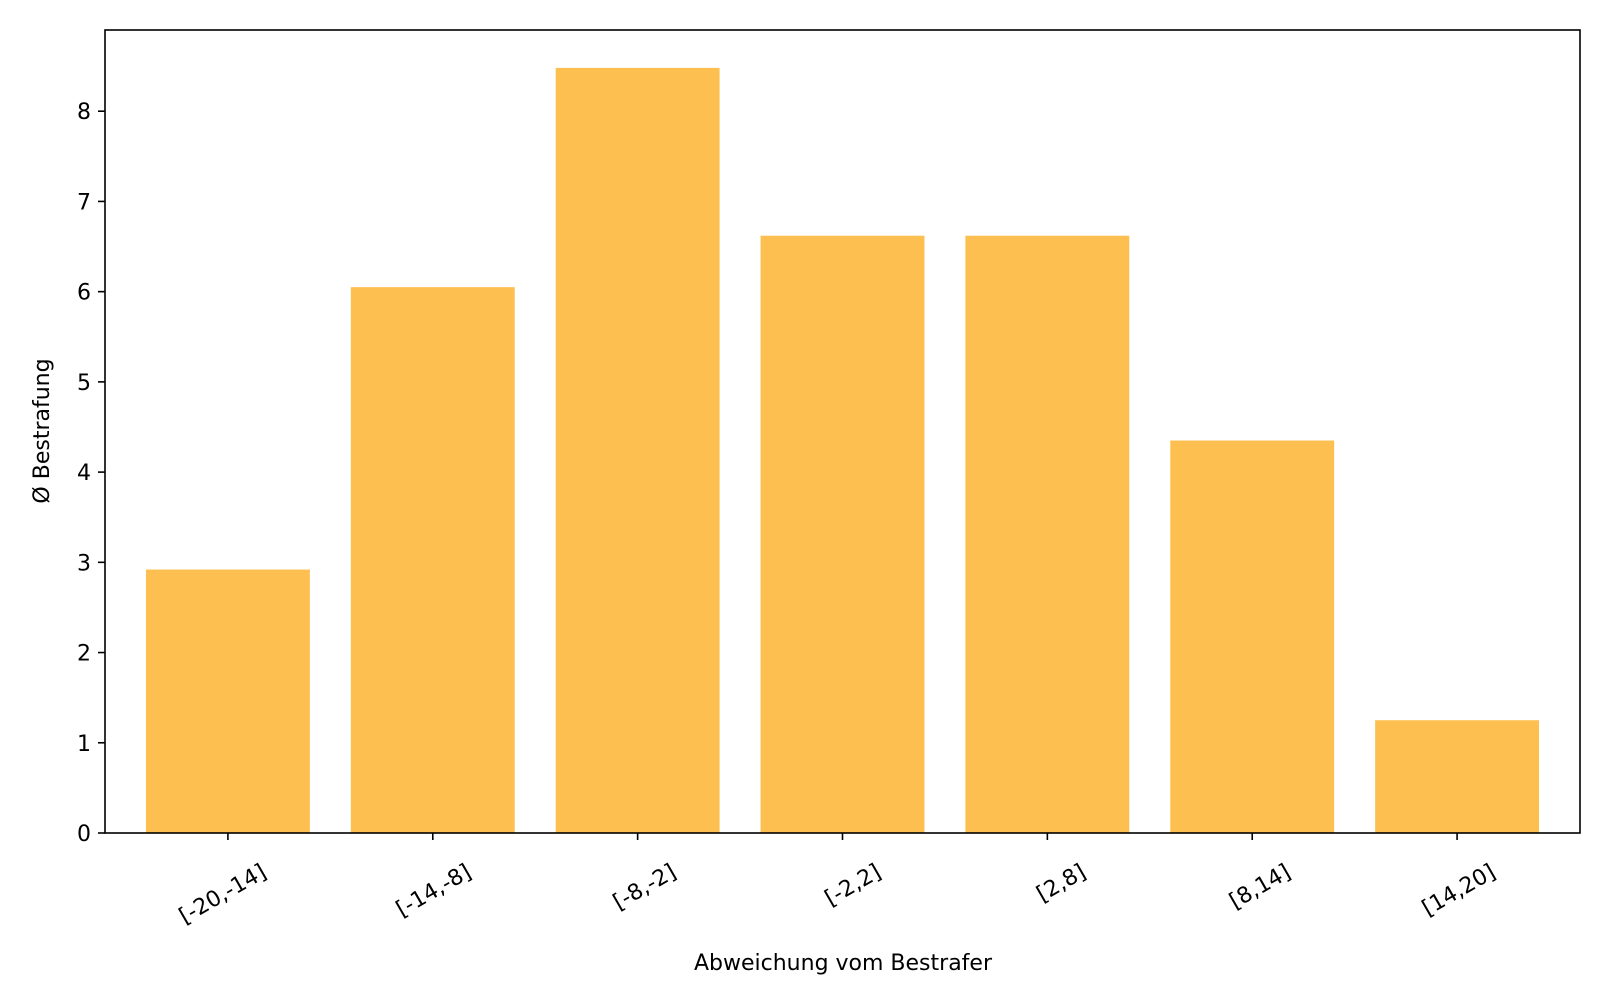 Image resolution: width=1600 pixels, height=1000 pixels. I want to click on y-axis-label: Ø Bestrafung, so click(42, 430).